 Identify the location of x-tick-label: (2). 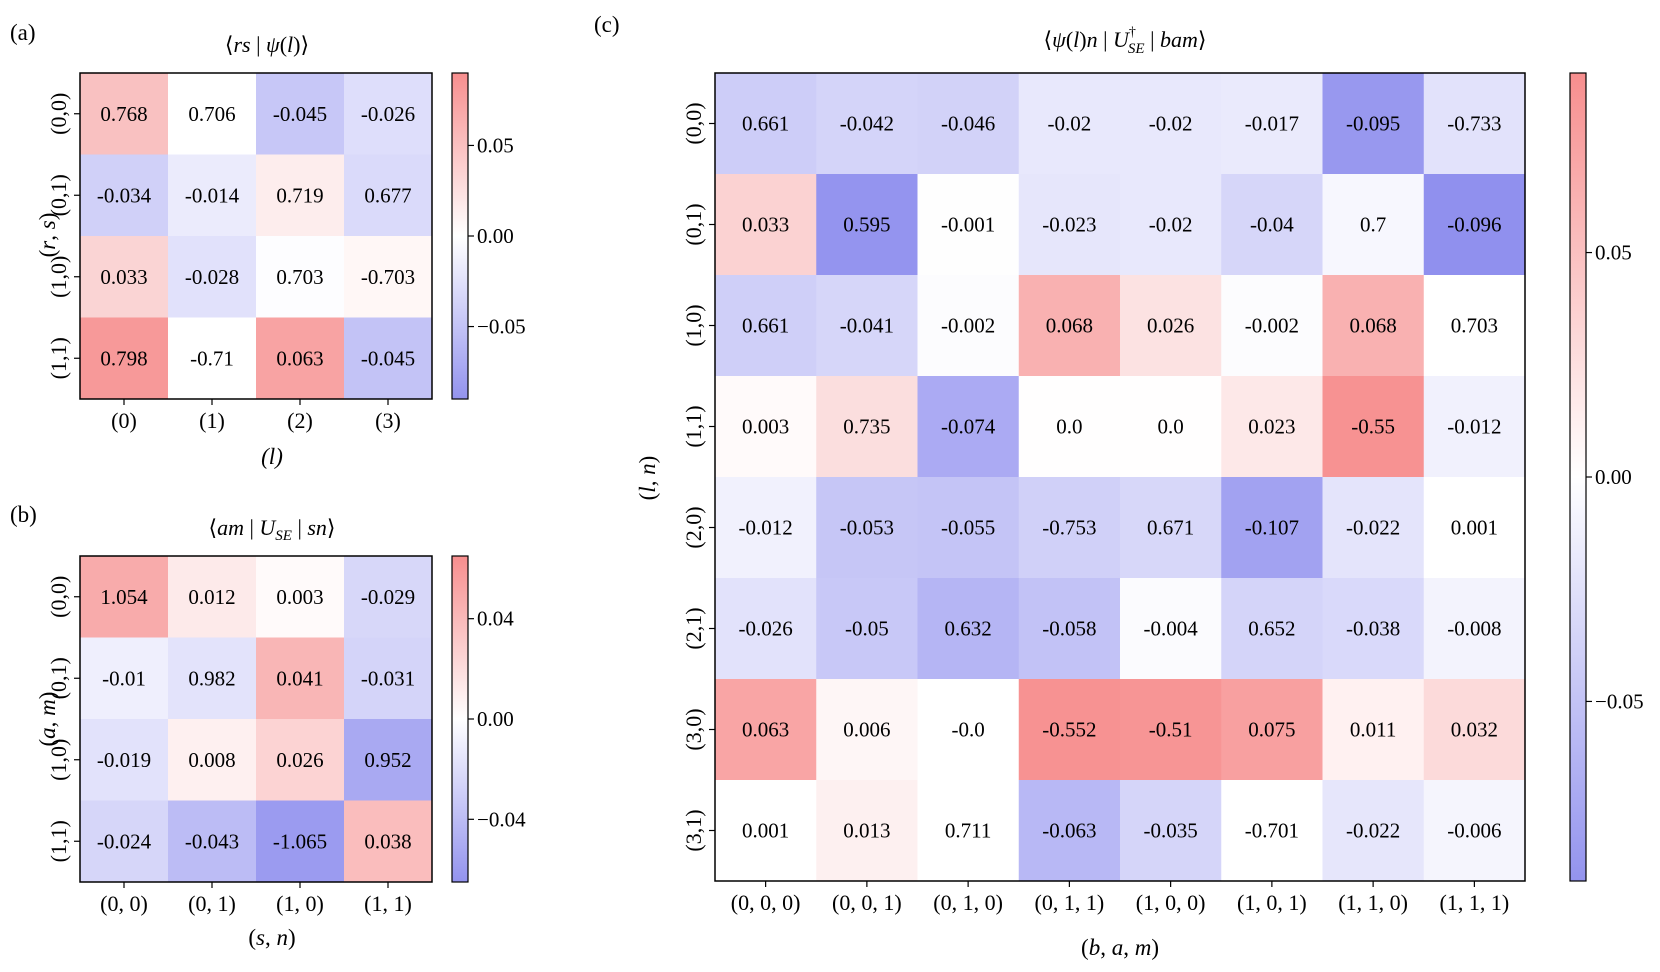
(300, 420).